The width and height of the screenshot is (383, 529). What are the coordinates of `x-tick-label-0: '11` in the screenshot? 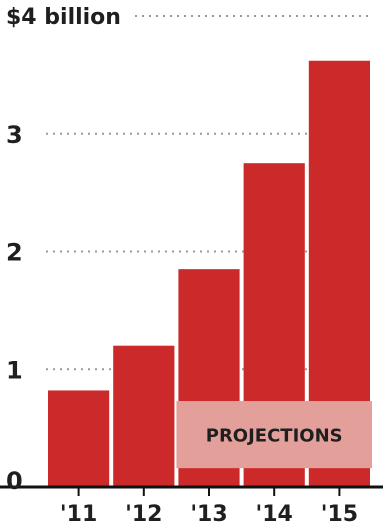 It's located at (78, 514).